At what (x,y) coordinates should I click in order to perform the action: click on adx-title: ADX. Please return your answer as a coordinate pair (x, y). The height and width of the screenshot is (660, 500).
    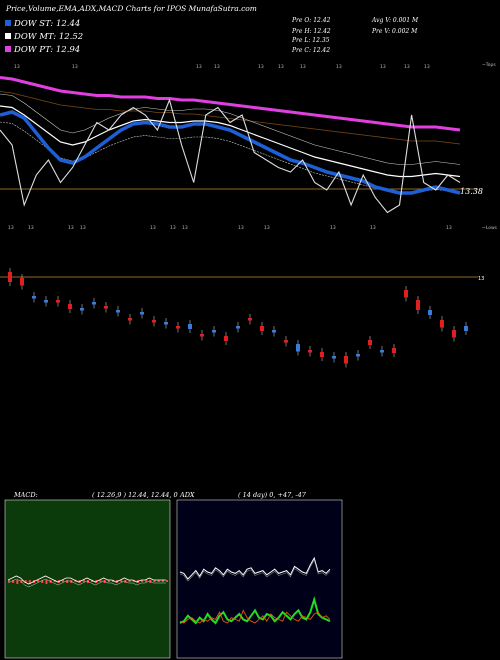
    Looking at the image, I should click on (187, 495).